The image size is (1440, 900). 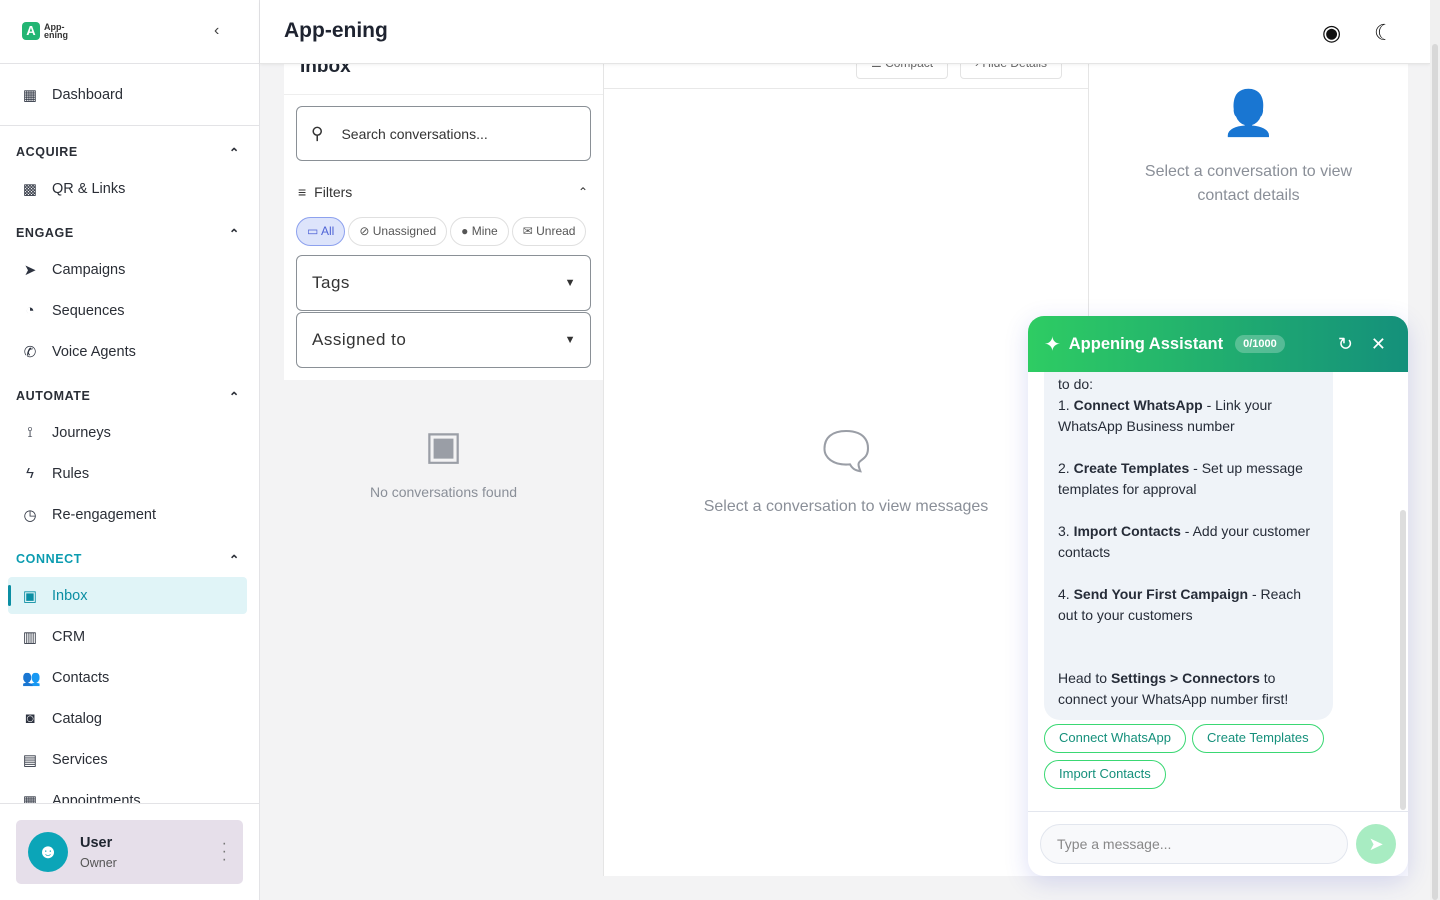 I want to click on send-button: ➤, so click(x=1376, y=844).